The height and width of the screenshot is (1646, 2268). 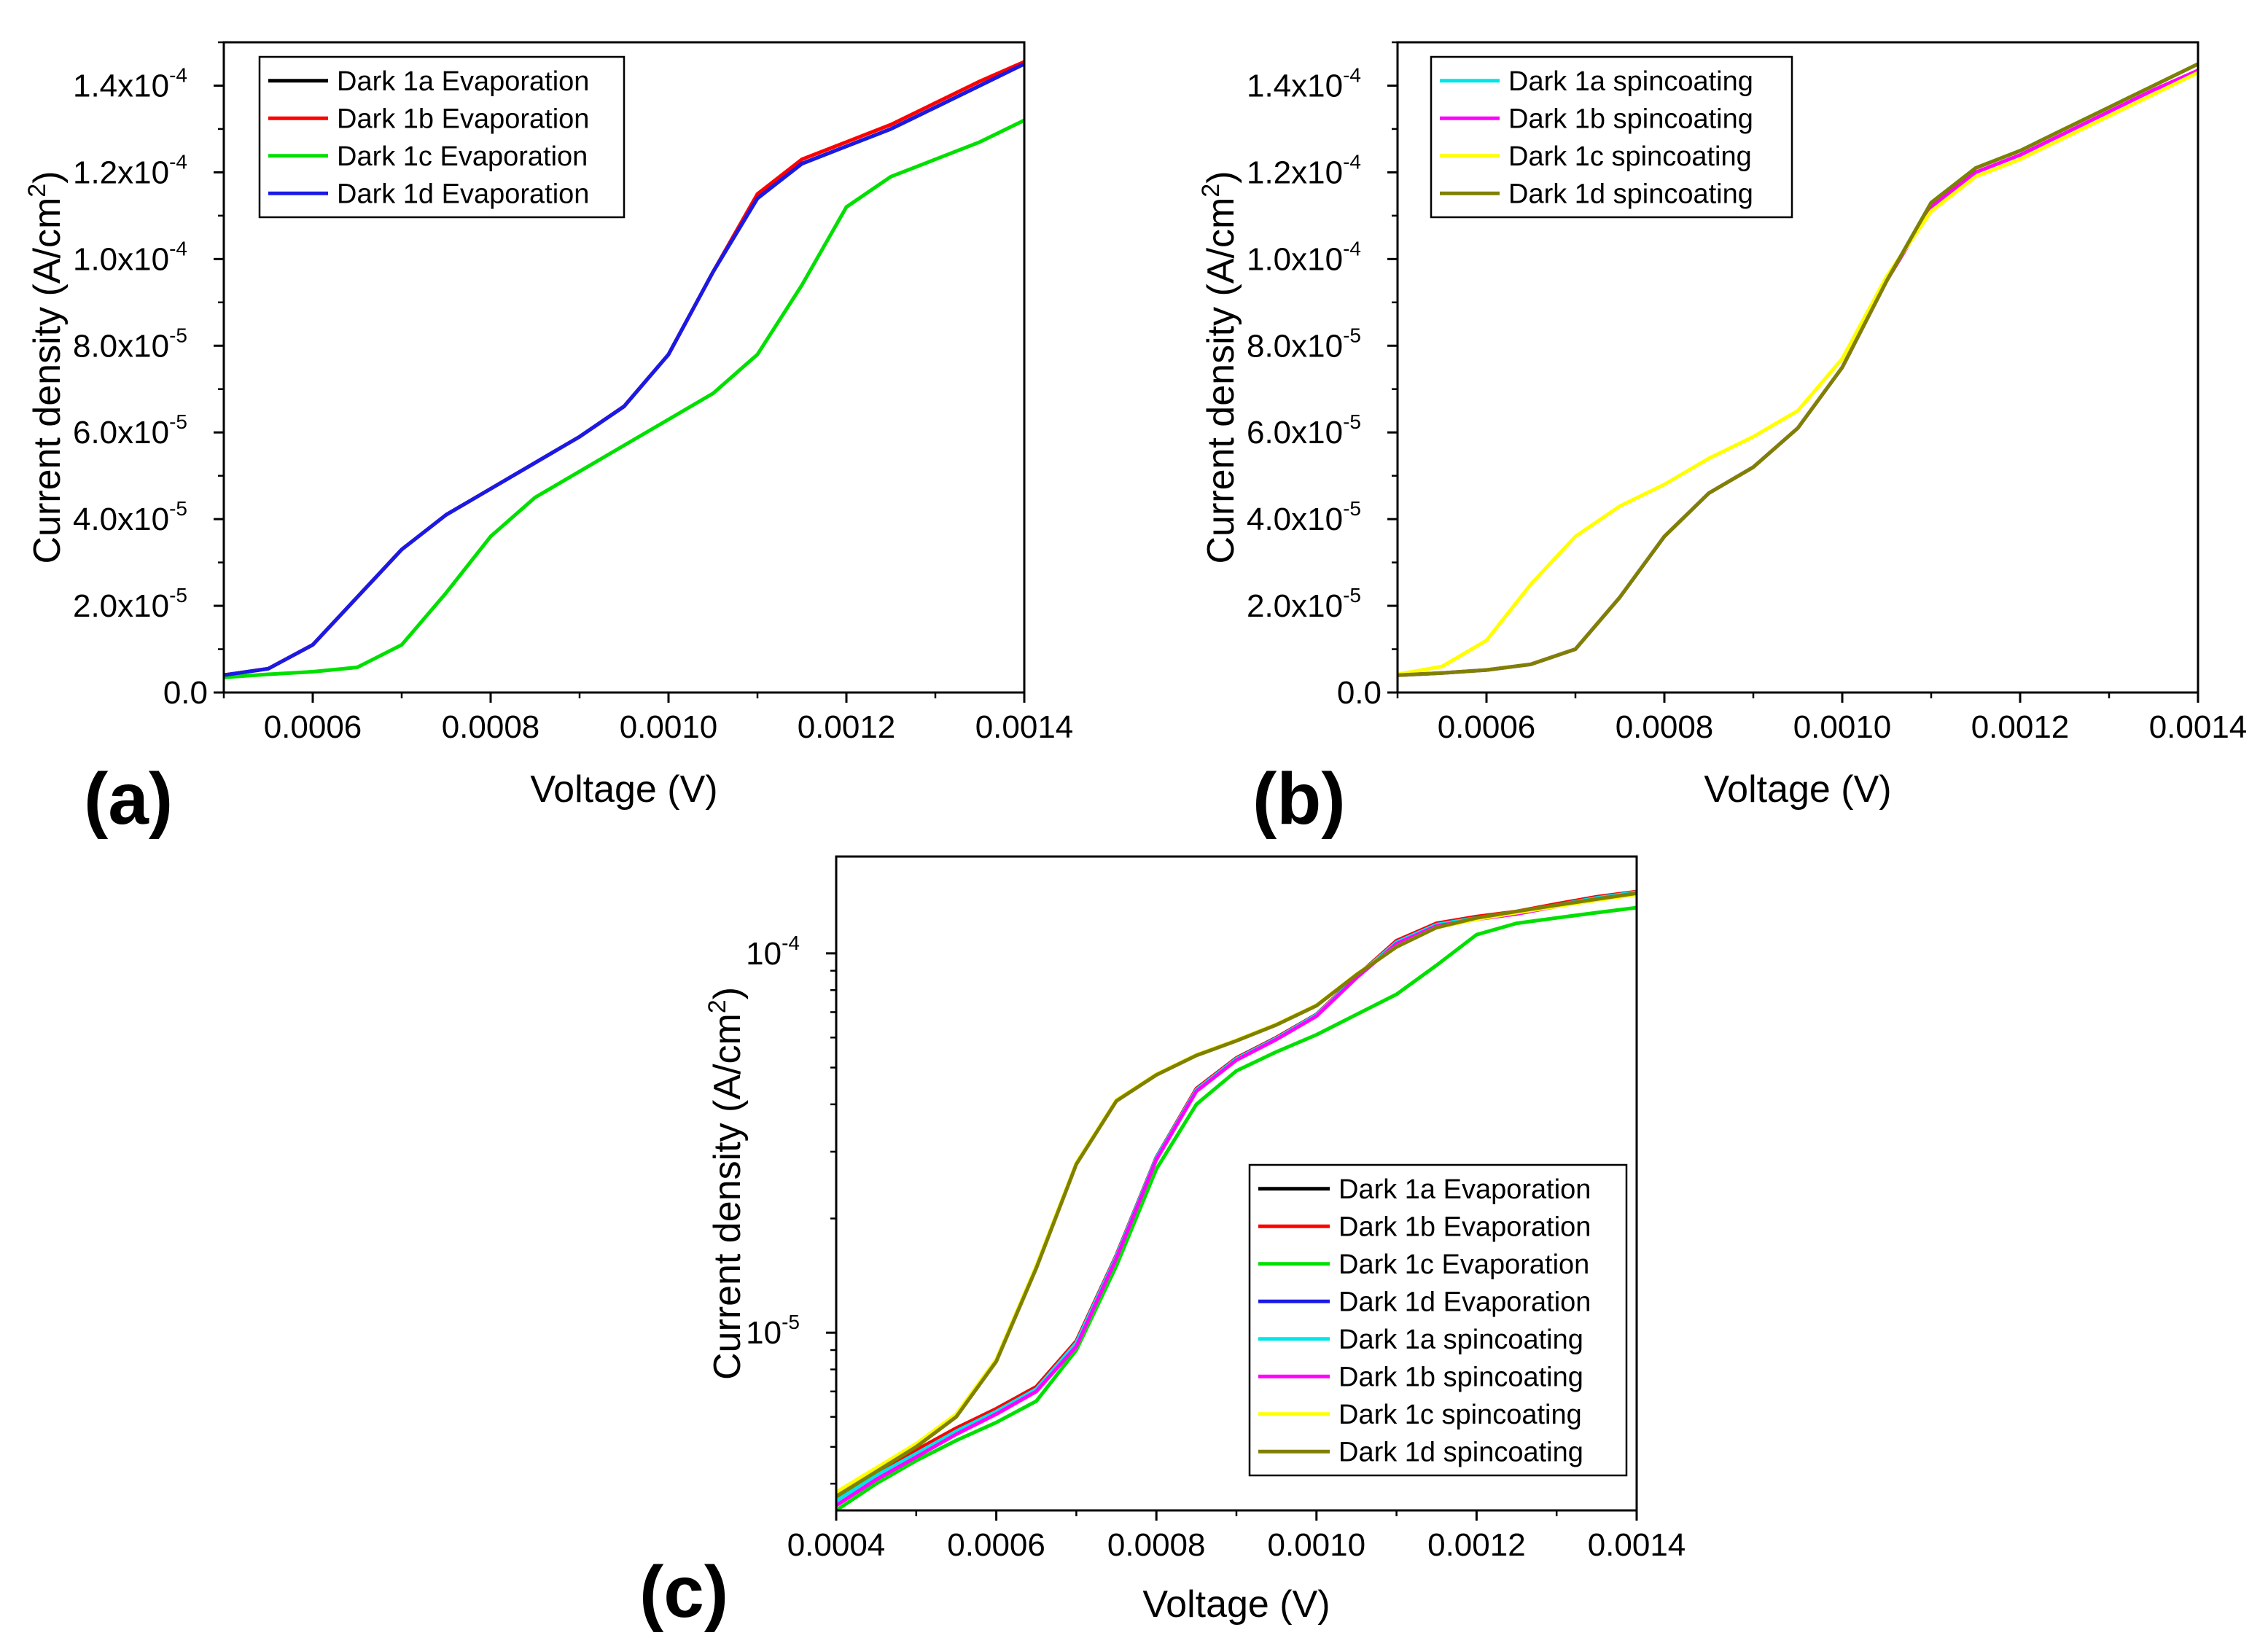 I want to click on y-tick-label: 10⁻⁵, so click(x=773, y=1331).